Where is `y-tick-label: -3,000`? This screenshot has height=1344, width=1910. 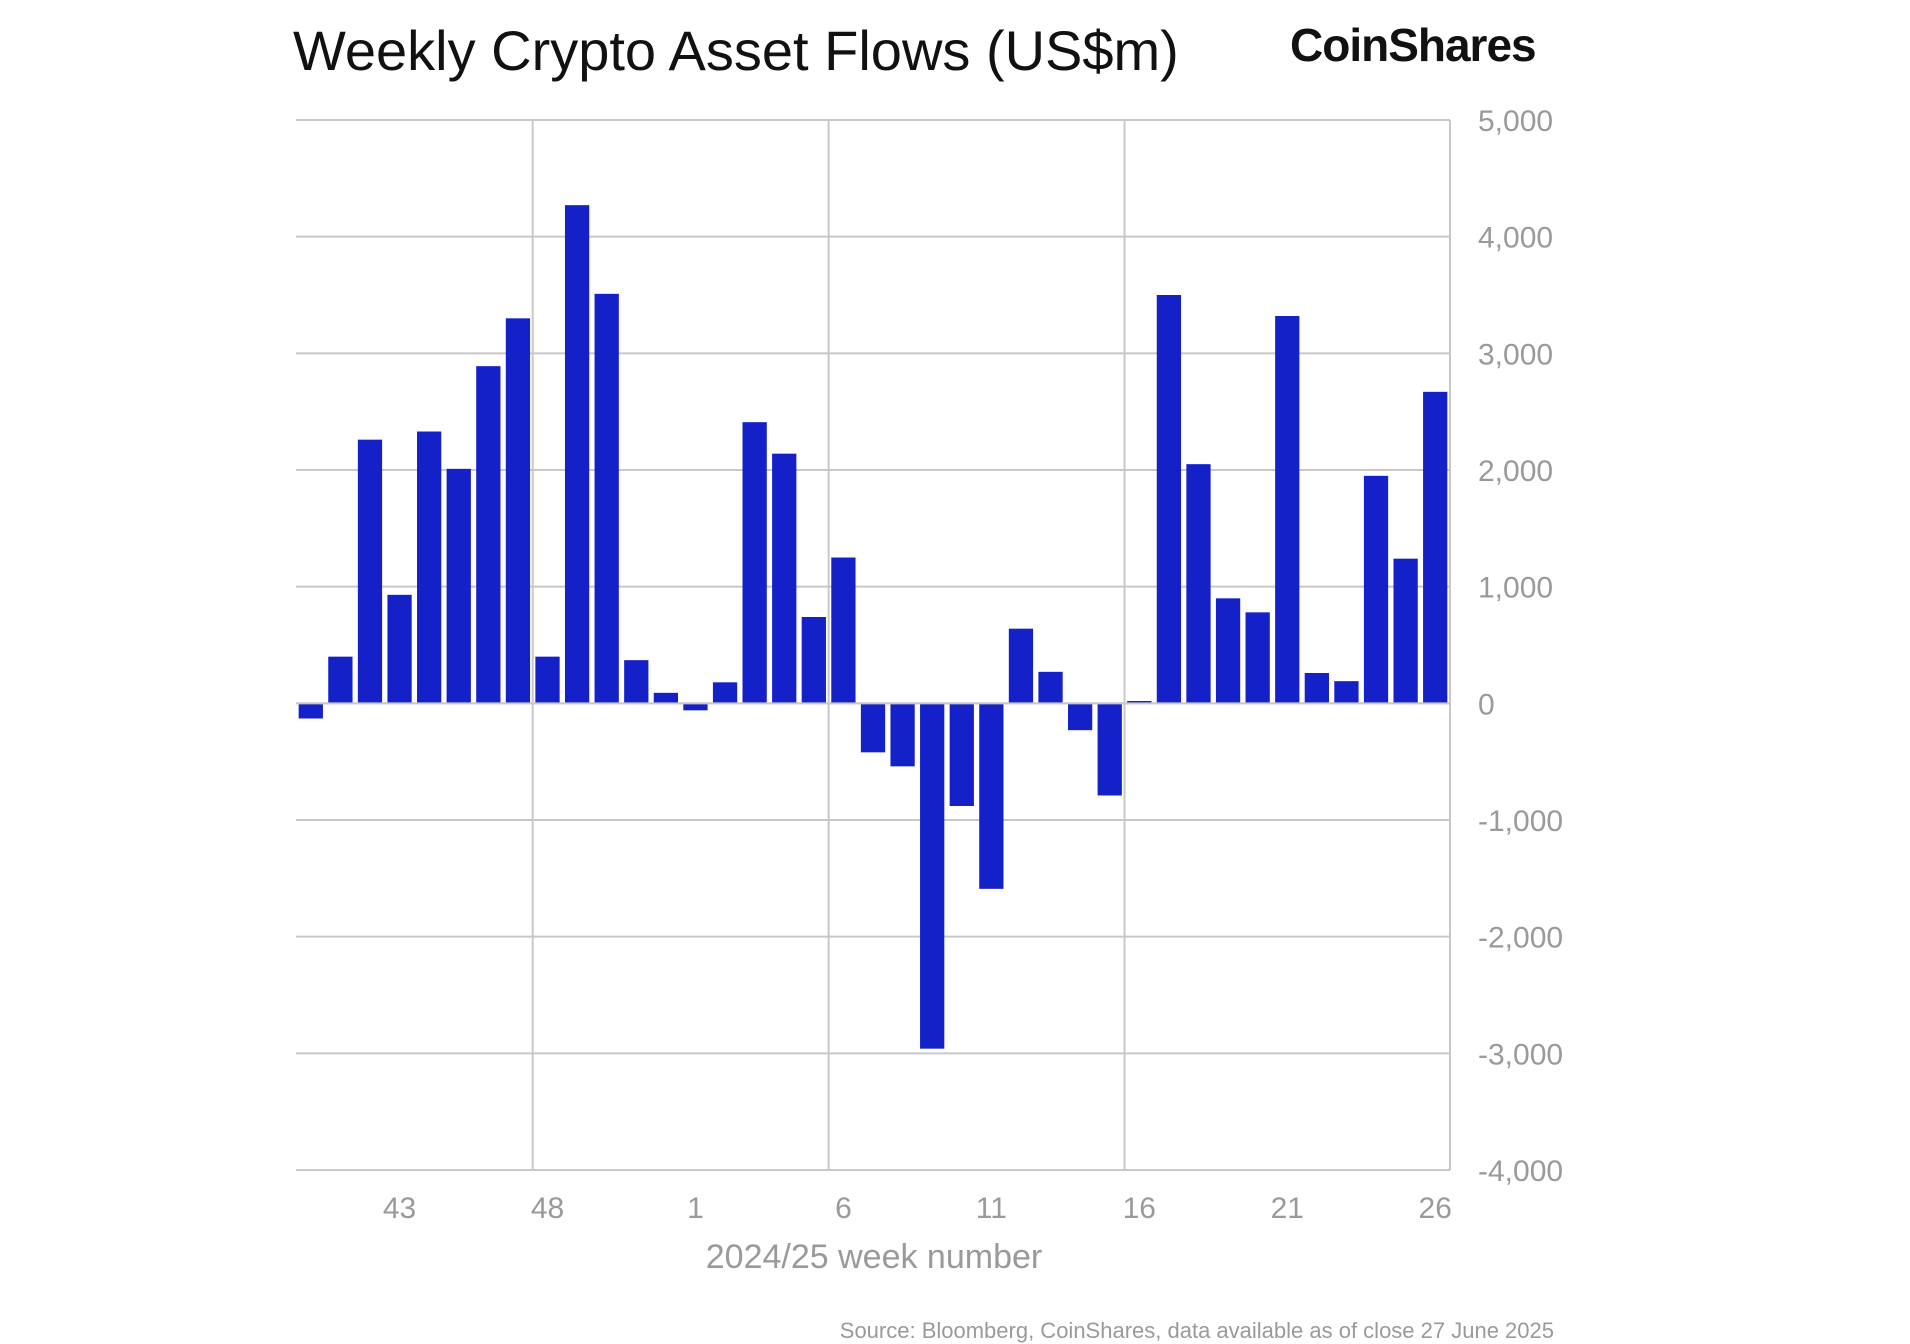 y-tick-label: -3,000 is located at coordinates (1520, 1054).